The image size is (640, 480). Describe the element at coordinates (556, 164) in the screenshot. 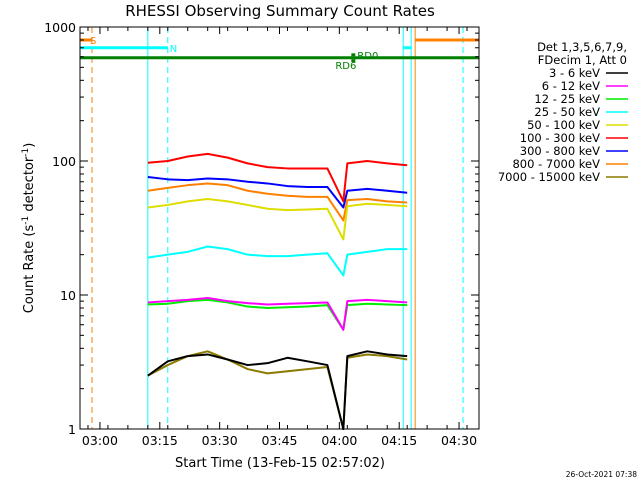

I see `legend-entry: 800 - 7000 keV` at that location.